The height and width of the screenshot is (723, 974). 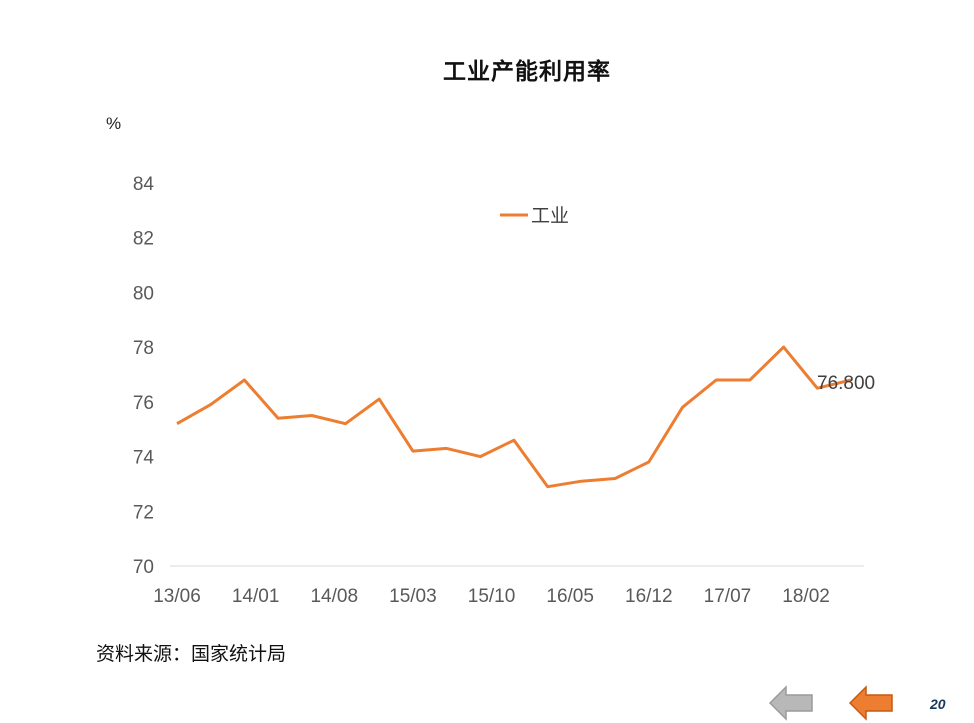 What do you see at coordinates (143, 293) in the screenshot?
I see `y-tick-label: 80` at bounding box center [143, 293].